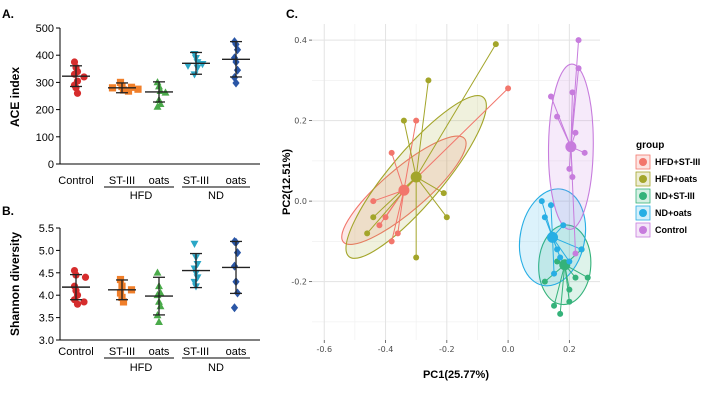  What do you see at coordinates (456, 375) in the screenshot?
I see `panel-c-x-title: PC1(25.77%)` at bounding box center [456, 375].